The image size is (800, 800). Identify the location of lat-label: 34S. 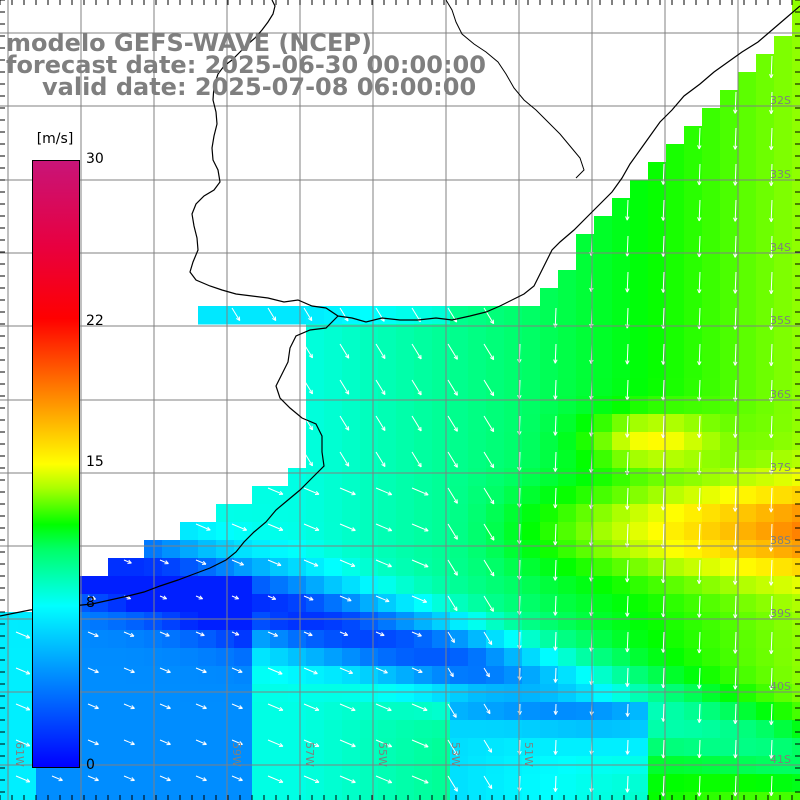
(780, 247).